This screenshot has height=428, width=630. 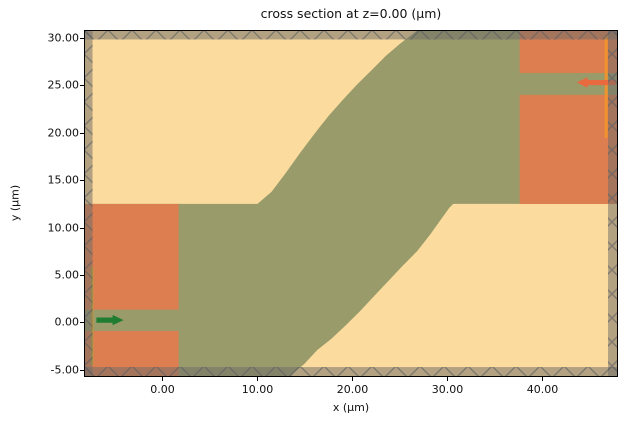 I want to click on trench-right-lower, so click(x=568, y=149).